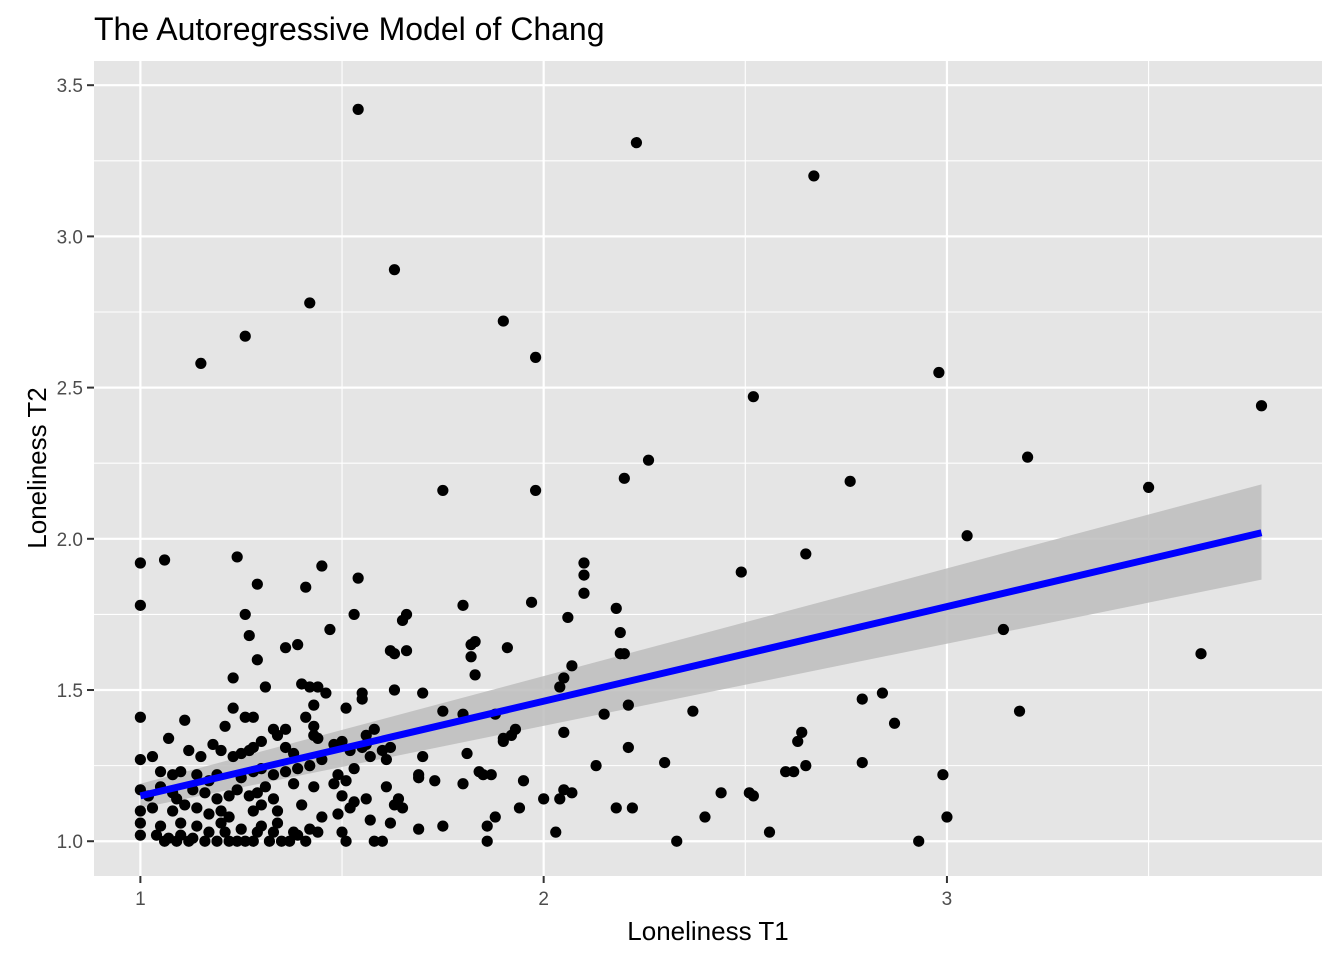 This screenshot has height=960, width=1344. I want to click on y-tick-label: 2.5, so click(70, 389).